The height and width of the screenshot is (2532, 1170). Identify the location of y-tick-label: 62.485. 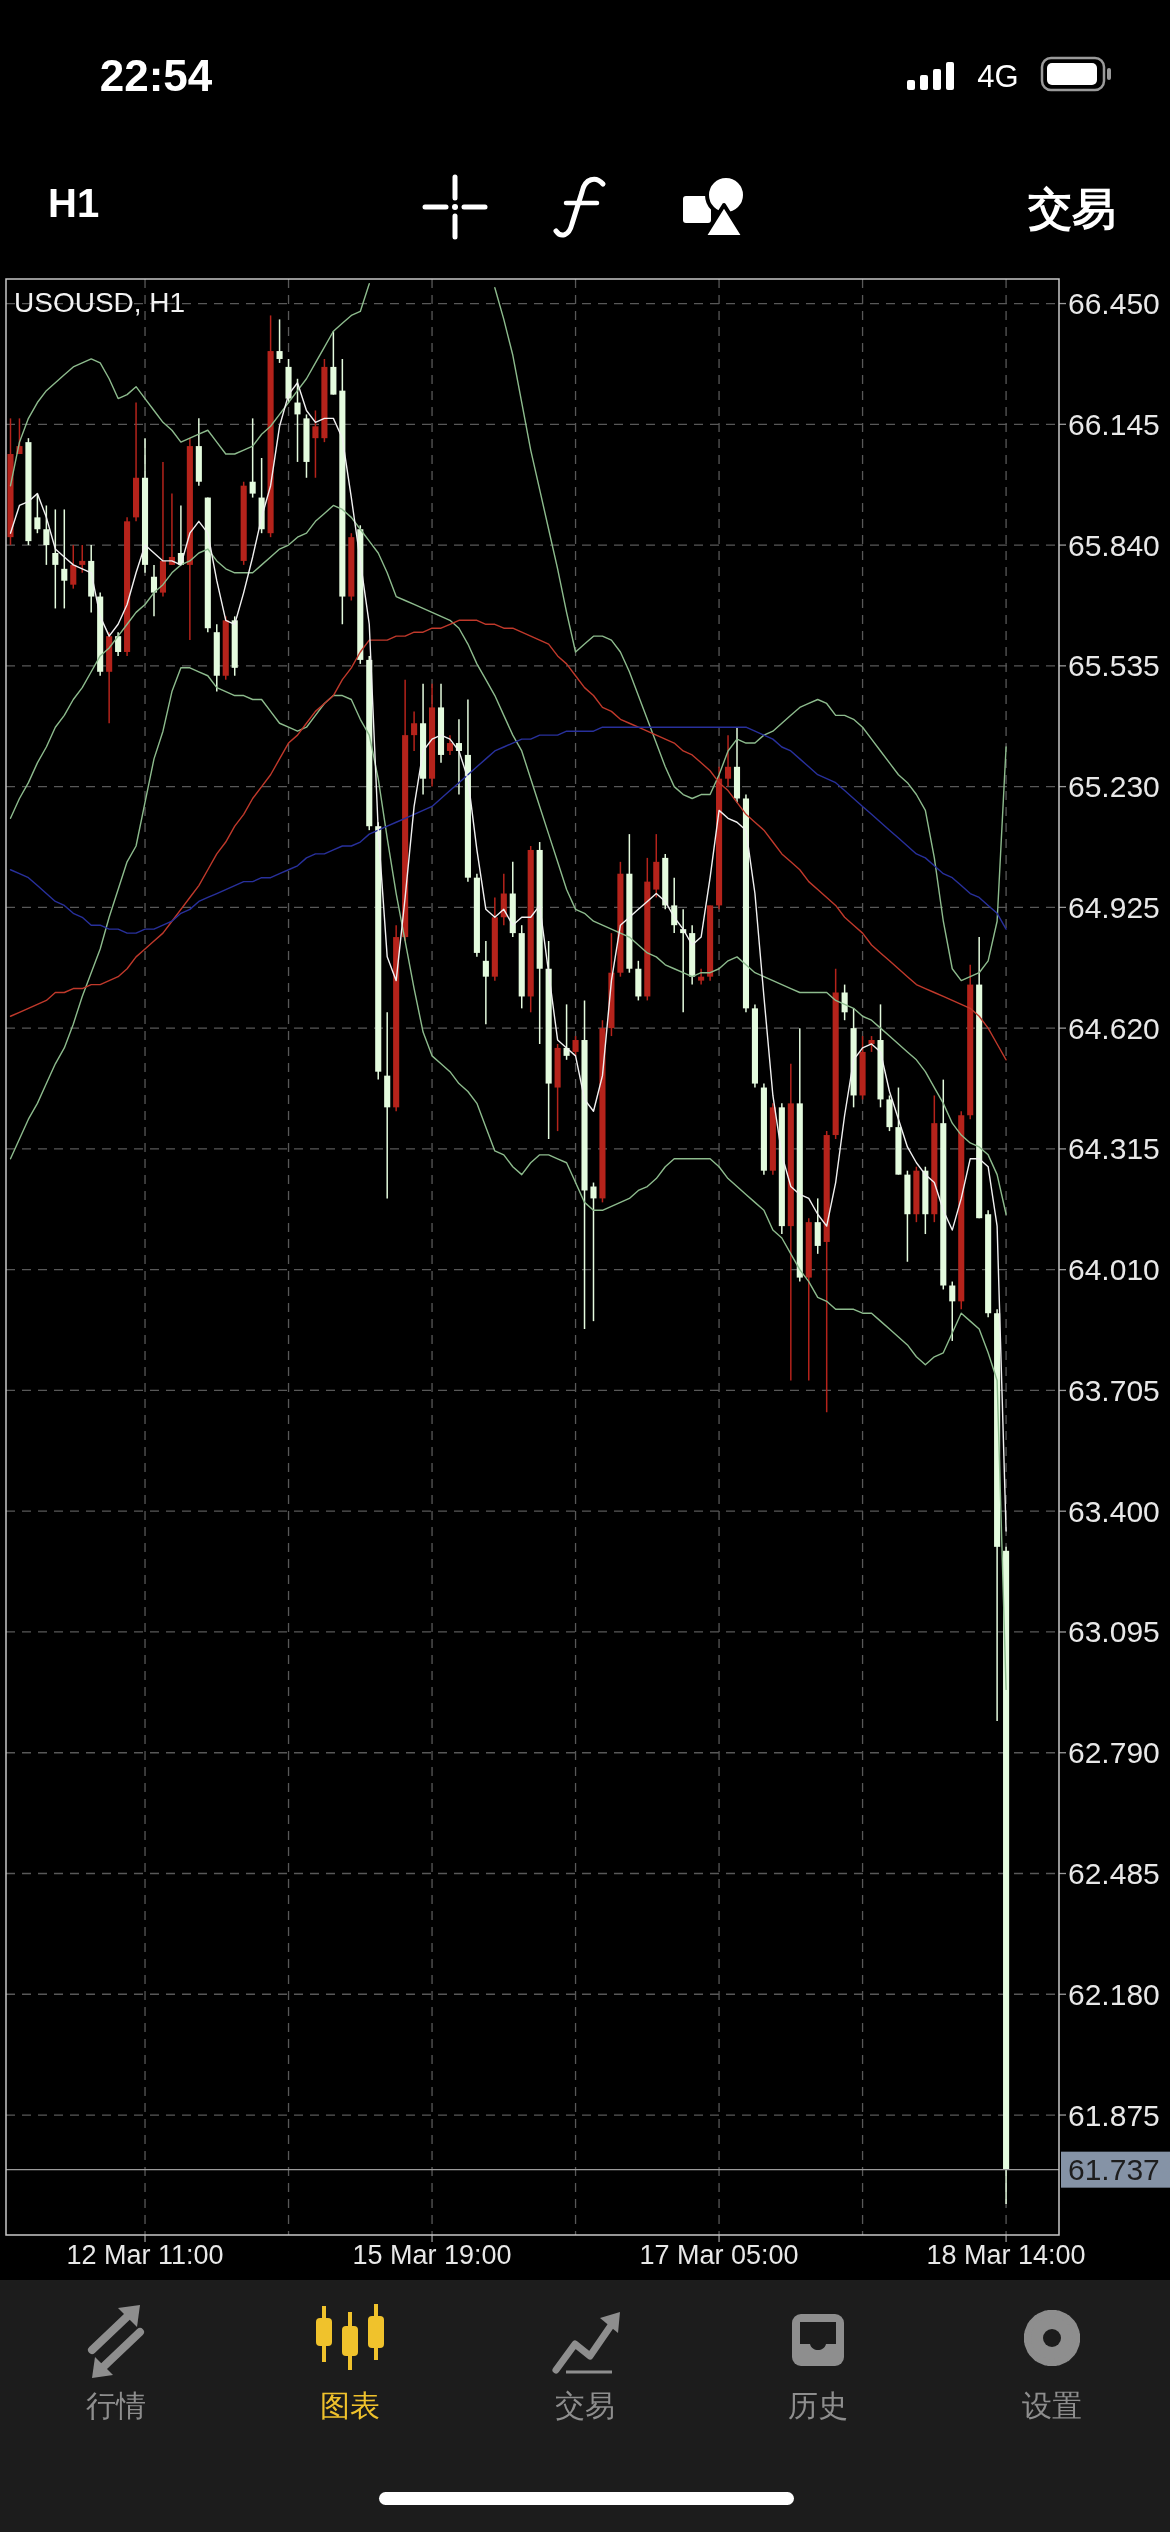
(1114, 1873).